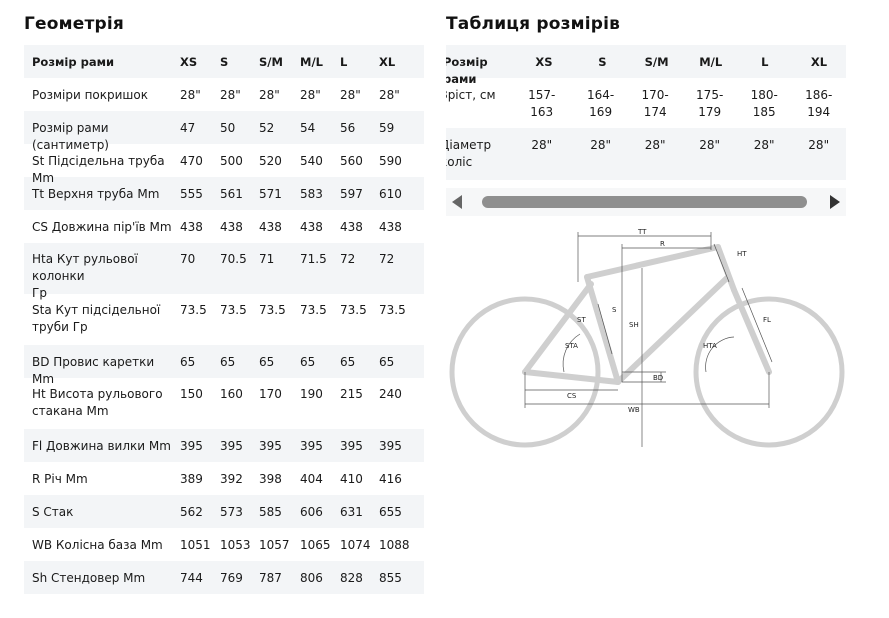 Image resolution: width=889 pixels, height=618 pixels. What do you see at coordinates (387, 259) in the screenshot?
I see `geometry-cell: 72` at bounding box center [387, 259].